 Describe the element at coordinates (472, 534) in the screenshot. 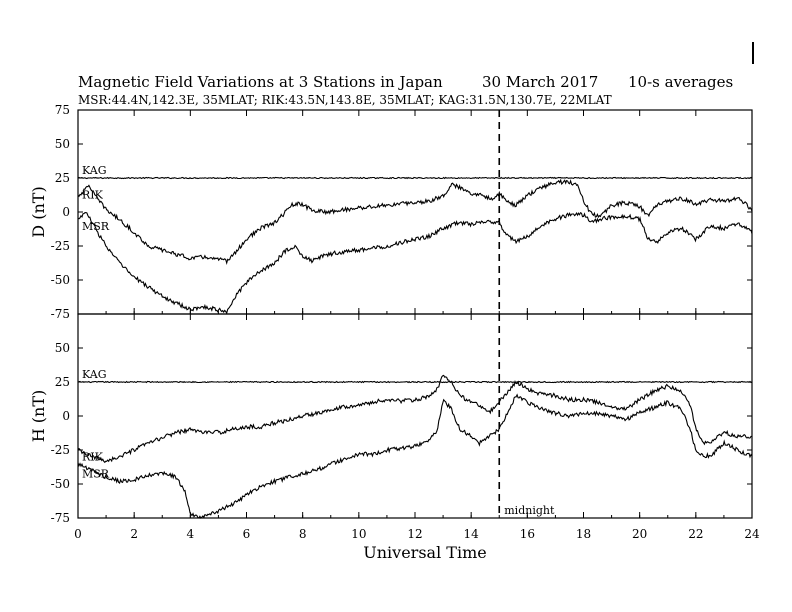

I see `x-tick-label: 14` at that location.